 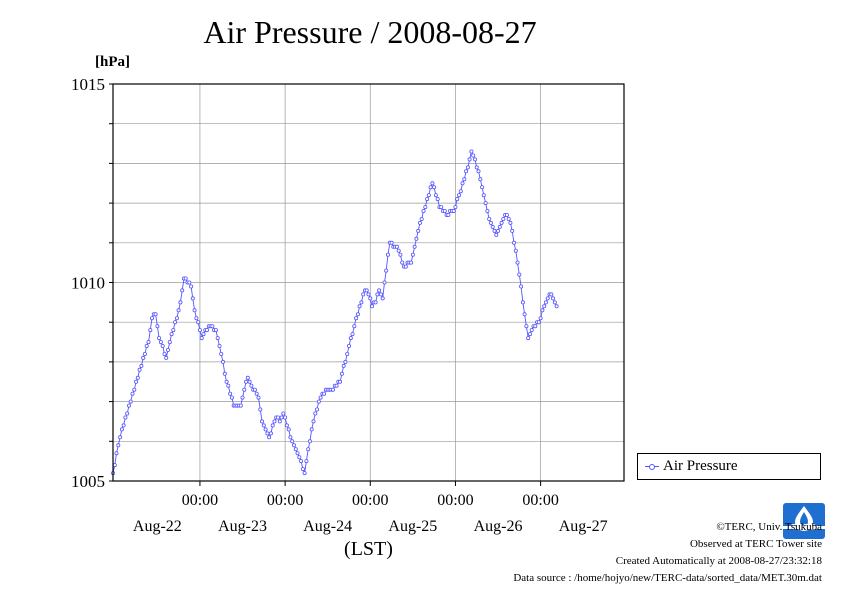 What do you see at coordinates (755, 544) in the screenshot?
I see `footer-observed: Observed at TERC Tower site` at bounding box center [755, 544].